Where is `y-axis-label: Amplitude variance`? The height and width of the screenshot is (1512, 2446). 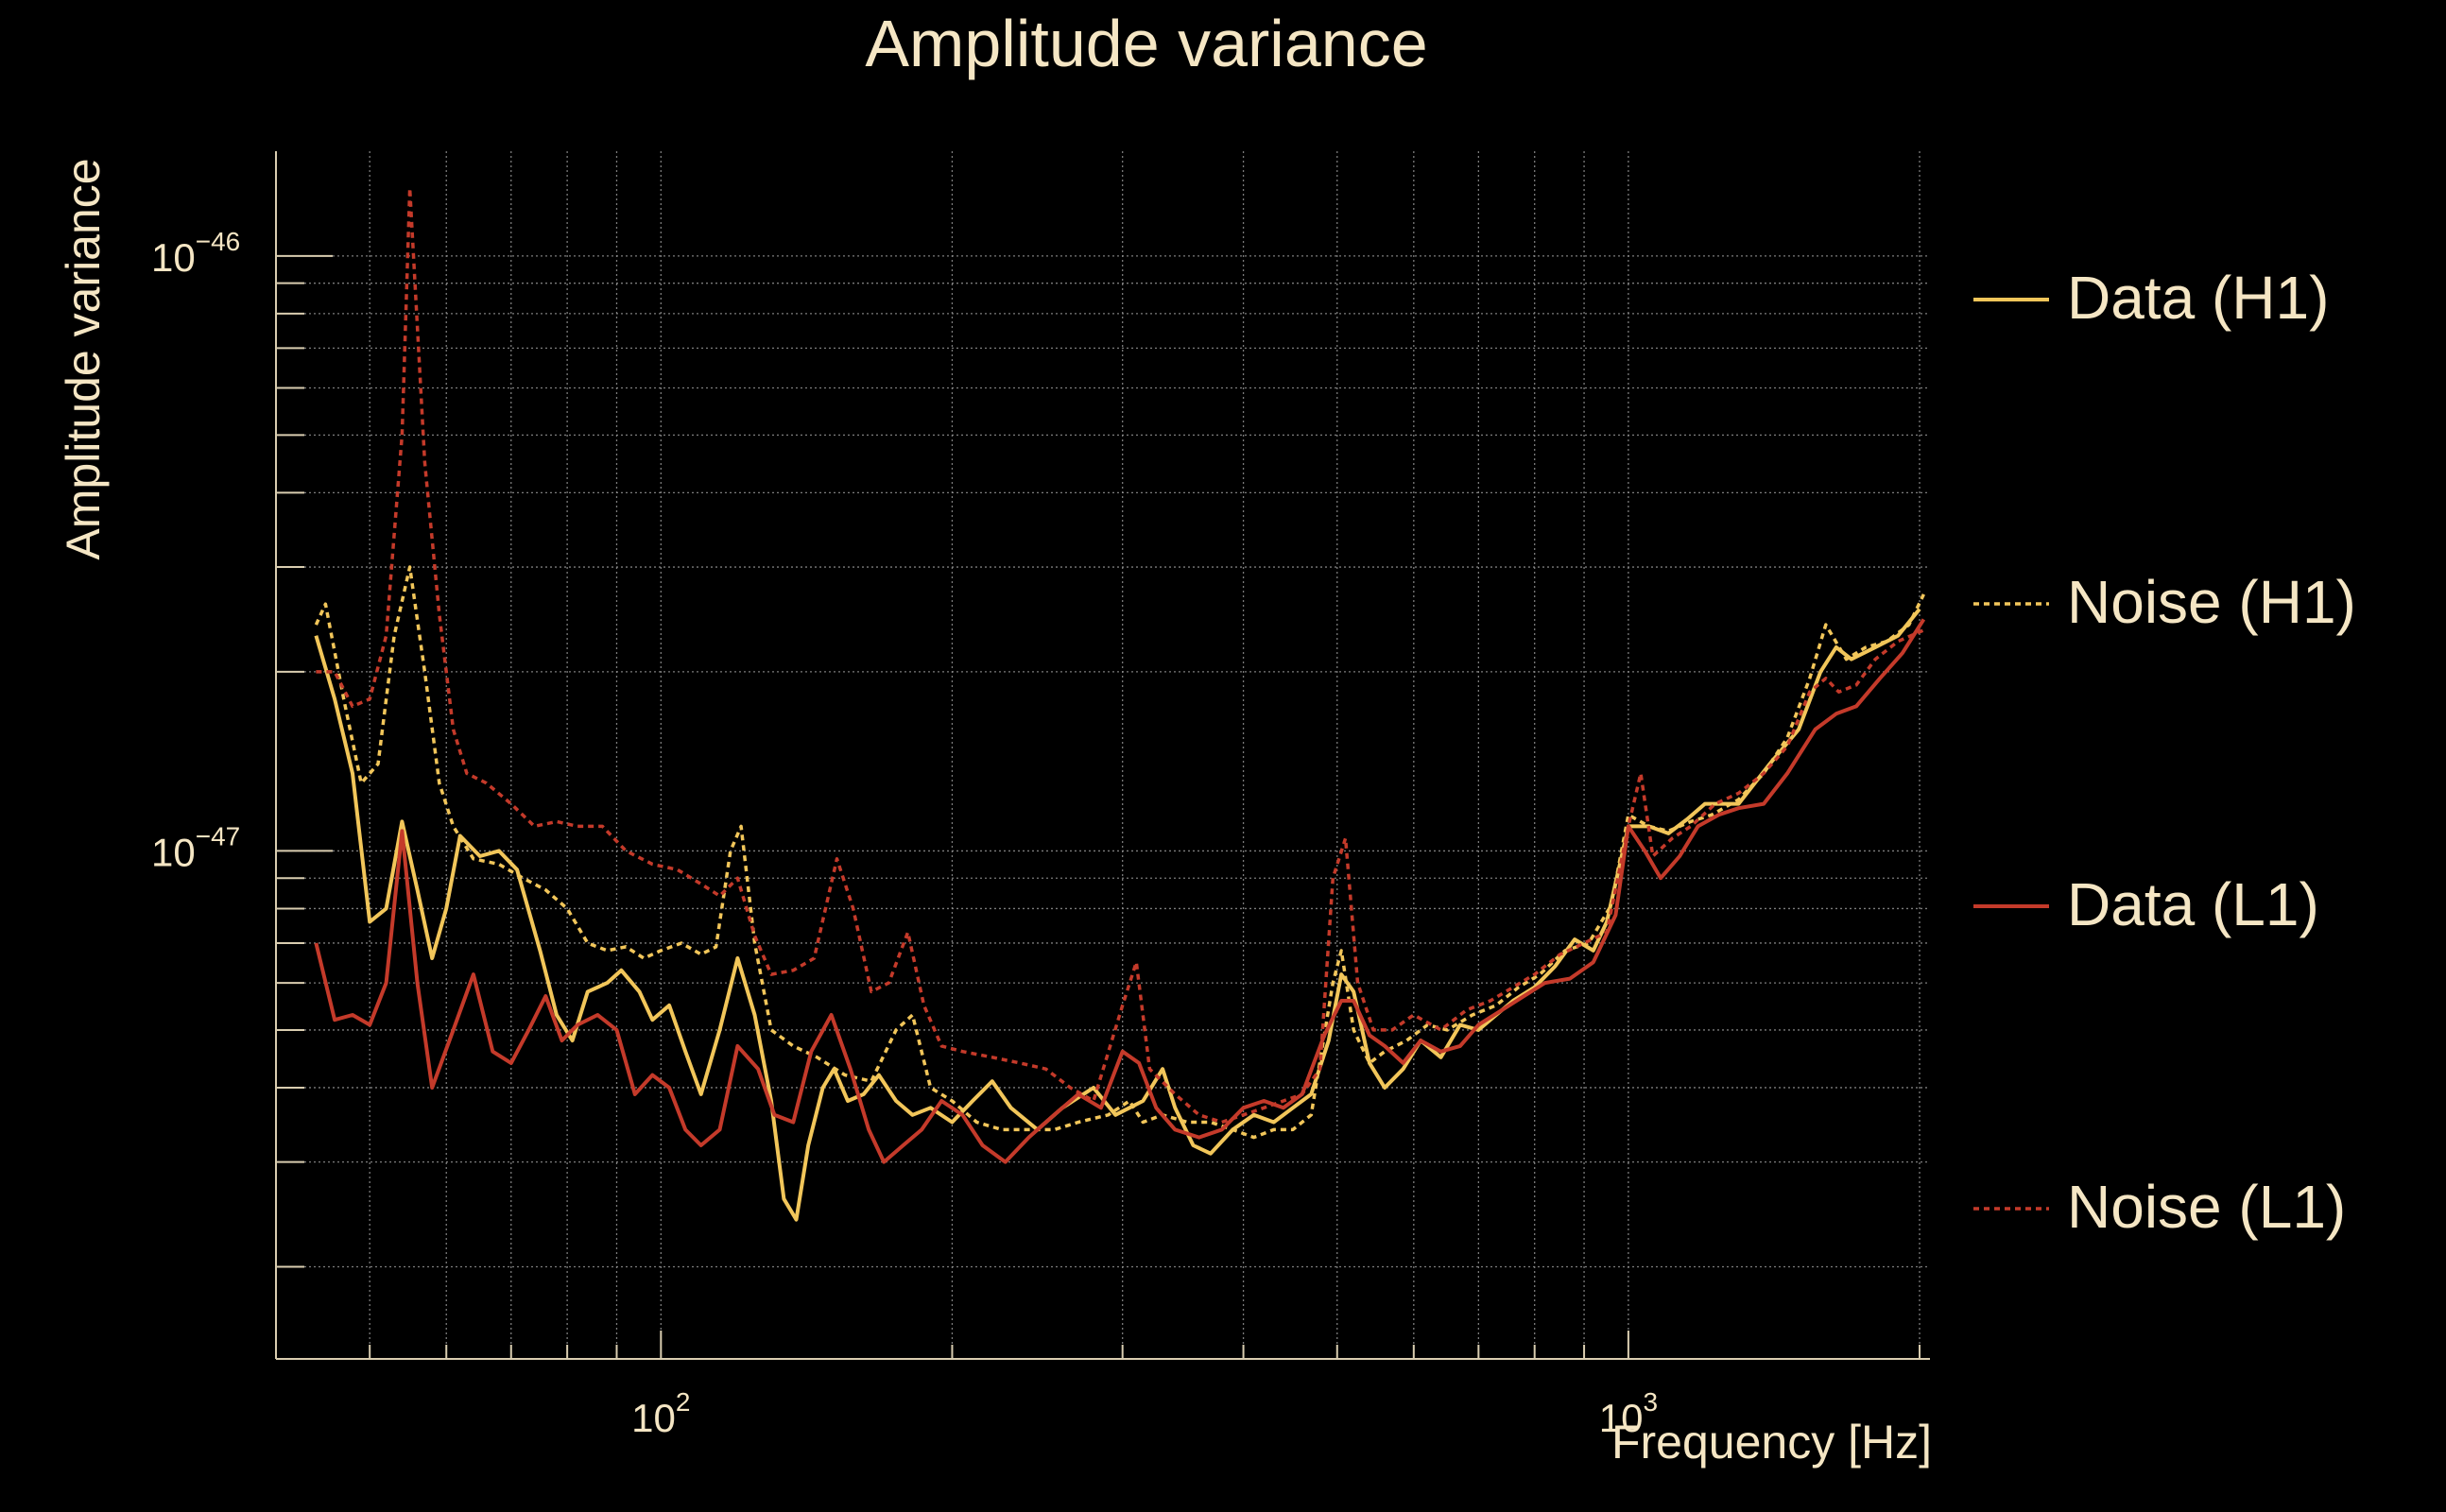
y-axis-label: Amplitude variance is located at coordinates (83, 358).